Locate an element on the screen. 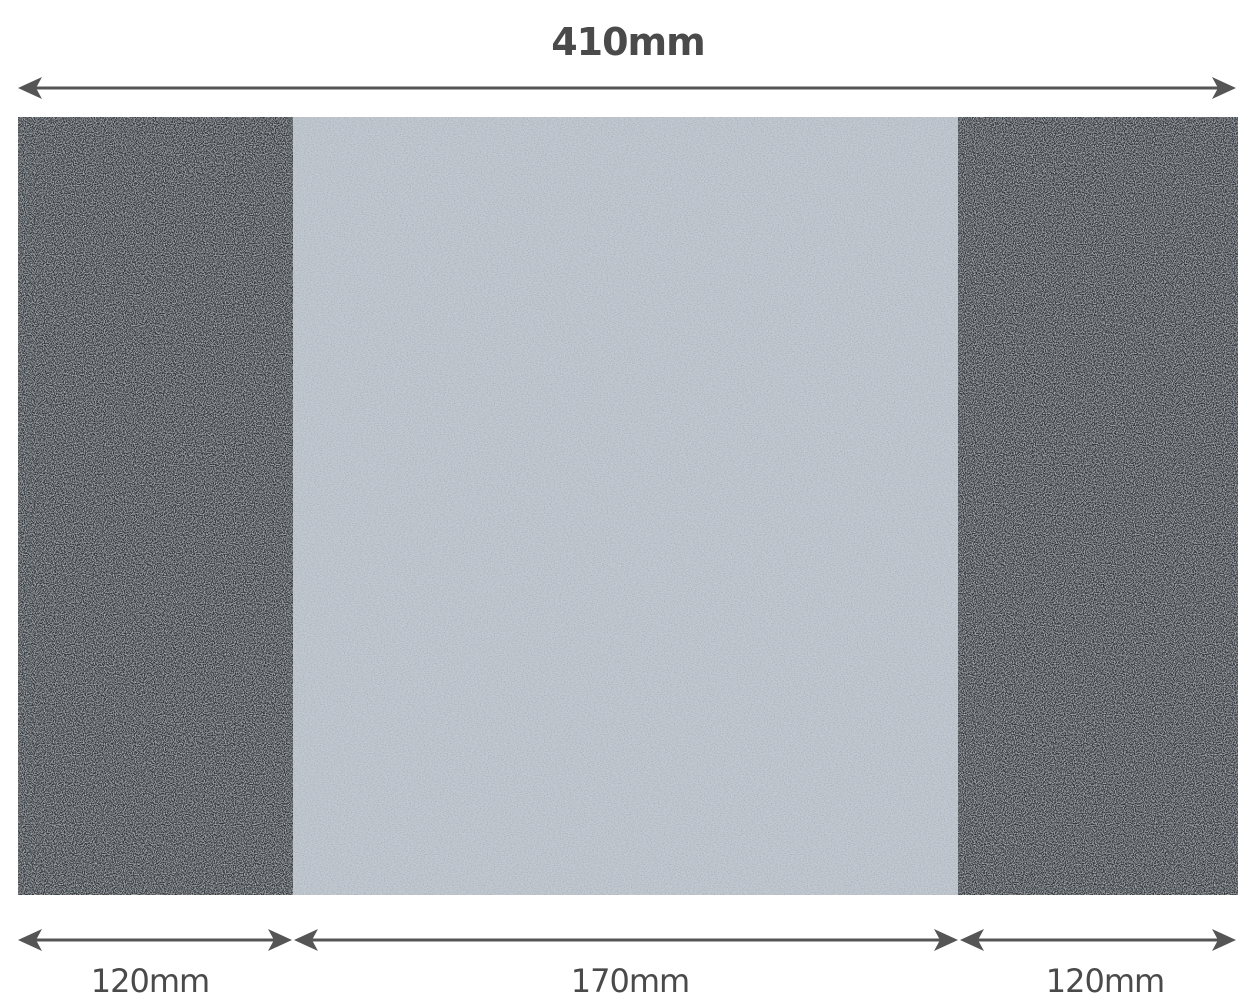 This screenshot has width=1238, height=1002. total-width-label: 410mm is located at coordinates (628, 42).